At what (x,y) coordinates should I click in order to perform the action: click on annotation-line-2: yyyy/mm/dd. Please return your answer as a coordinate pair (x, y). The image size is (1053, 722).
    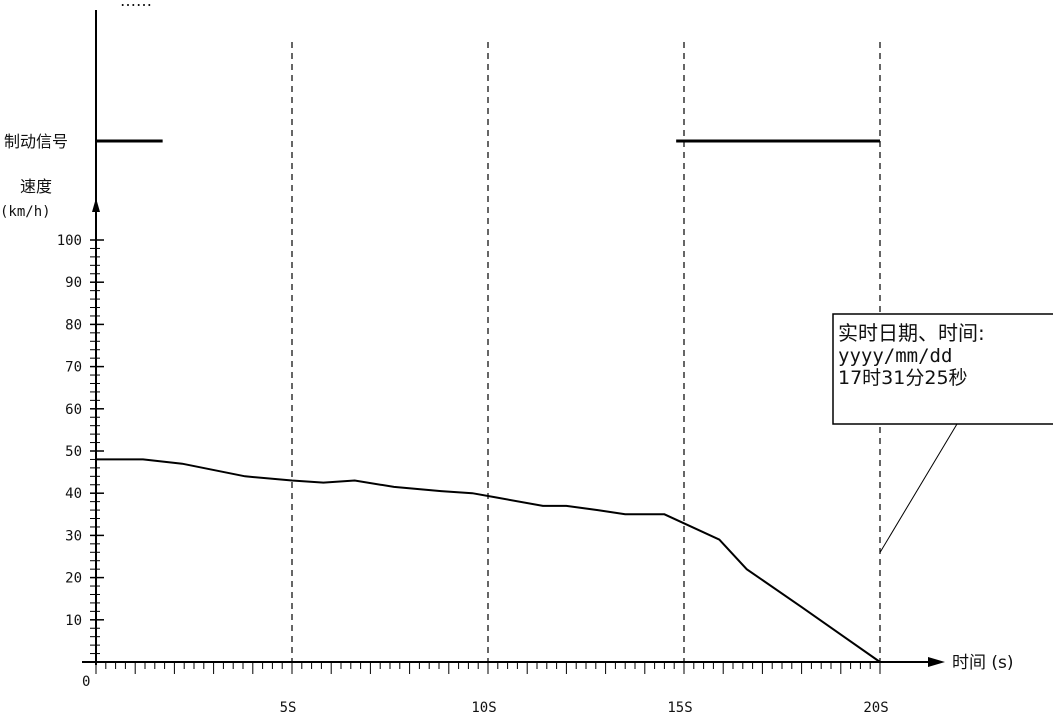
    Looking at the image, I should click on (895, 356).